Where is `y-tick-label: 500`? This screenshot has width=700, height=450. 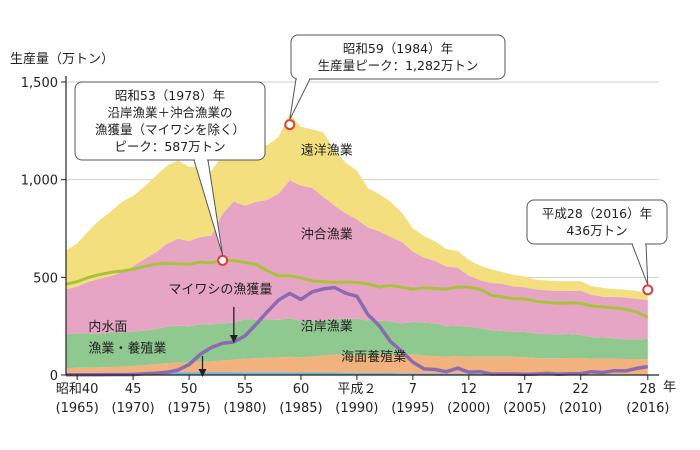
y-tick-label: 500 is located at coordinates (45, 278).